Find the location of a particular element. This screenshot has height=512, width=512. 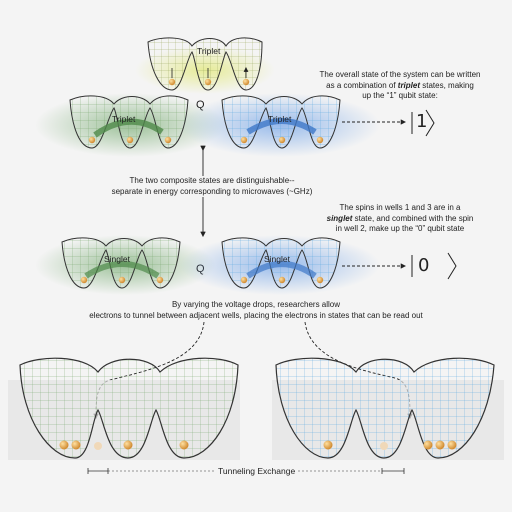

tunneling-scale: Tunneling Exchange is located at coordinates (246, 471).